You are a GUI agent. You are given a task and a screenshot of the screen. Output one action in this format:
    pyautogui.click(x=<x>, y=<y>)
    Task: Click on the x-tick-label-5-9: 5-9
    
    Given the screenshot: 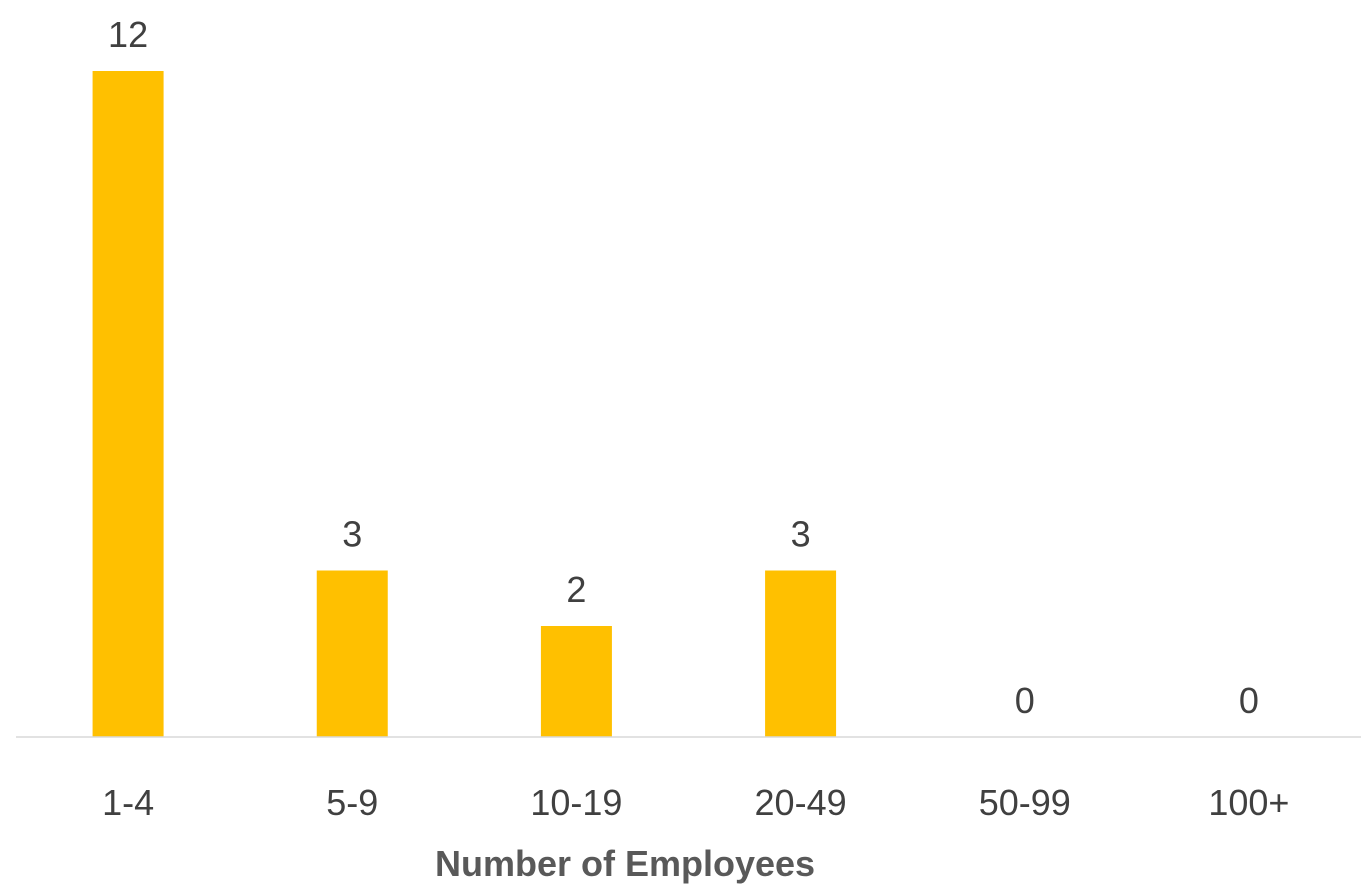 What is the action you would take?
    pyautogui.click(x=352, y=802)
    